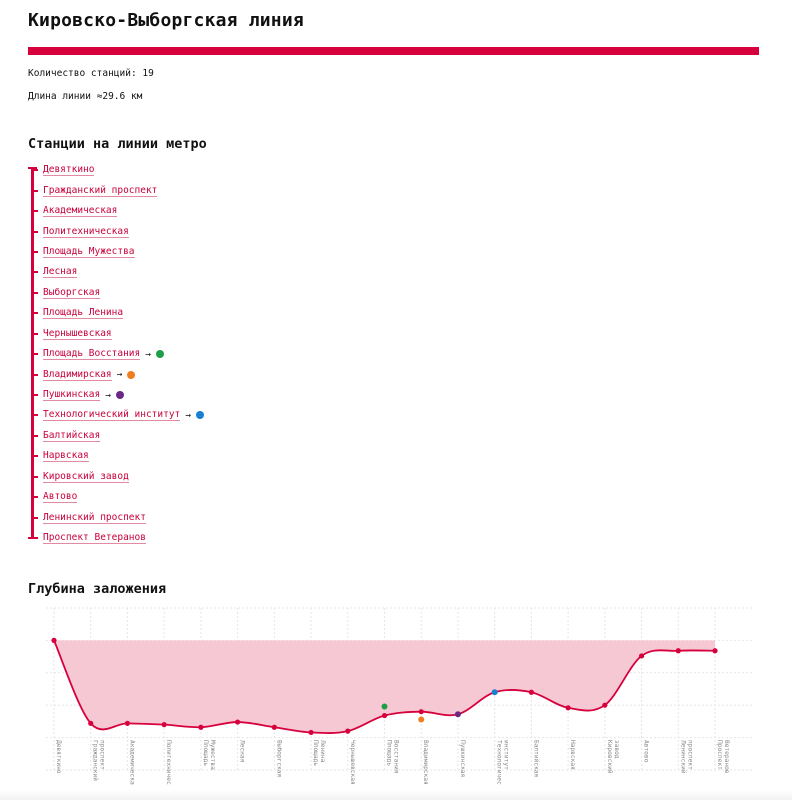  I want to click on station-item: Политехническая, so click(116, 231).